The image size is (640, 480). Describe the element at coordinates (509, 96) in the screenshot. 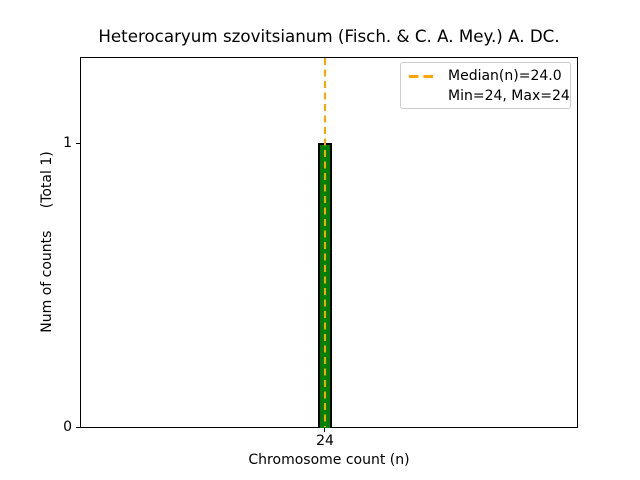

I see `legend-label-min-max: Min=24, Max=24` at that location.